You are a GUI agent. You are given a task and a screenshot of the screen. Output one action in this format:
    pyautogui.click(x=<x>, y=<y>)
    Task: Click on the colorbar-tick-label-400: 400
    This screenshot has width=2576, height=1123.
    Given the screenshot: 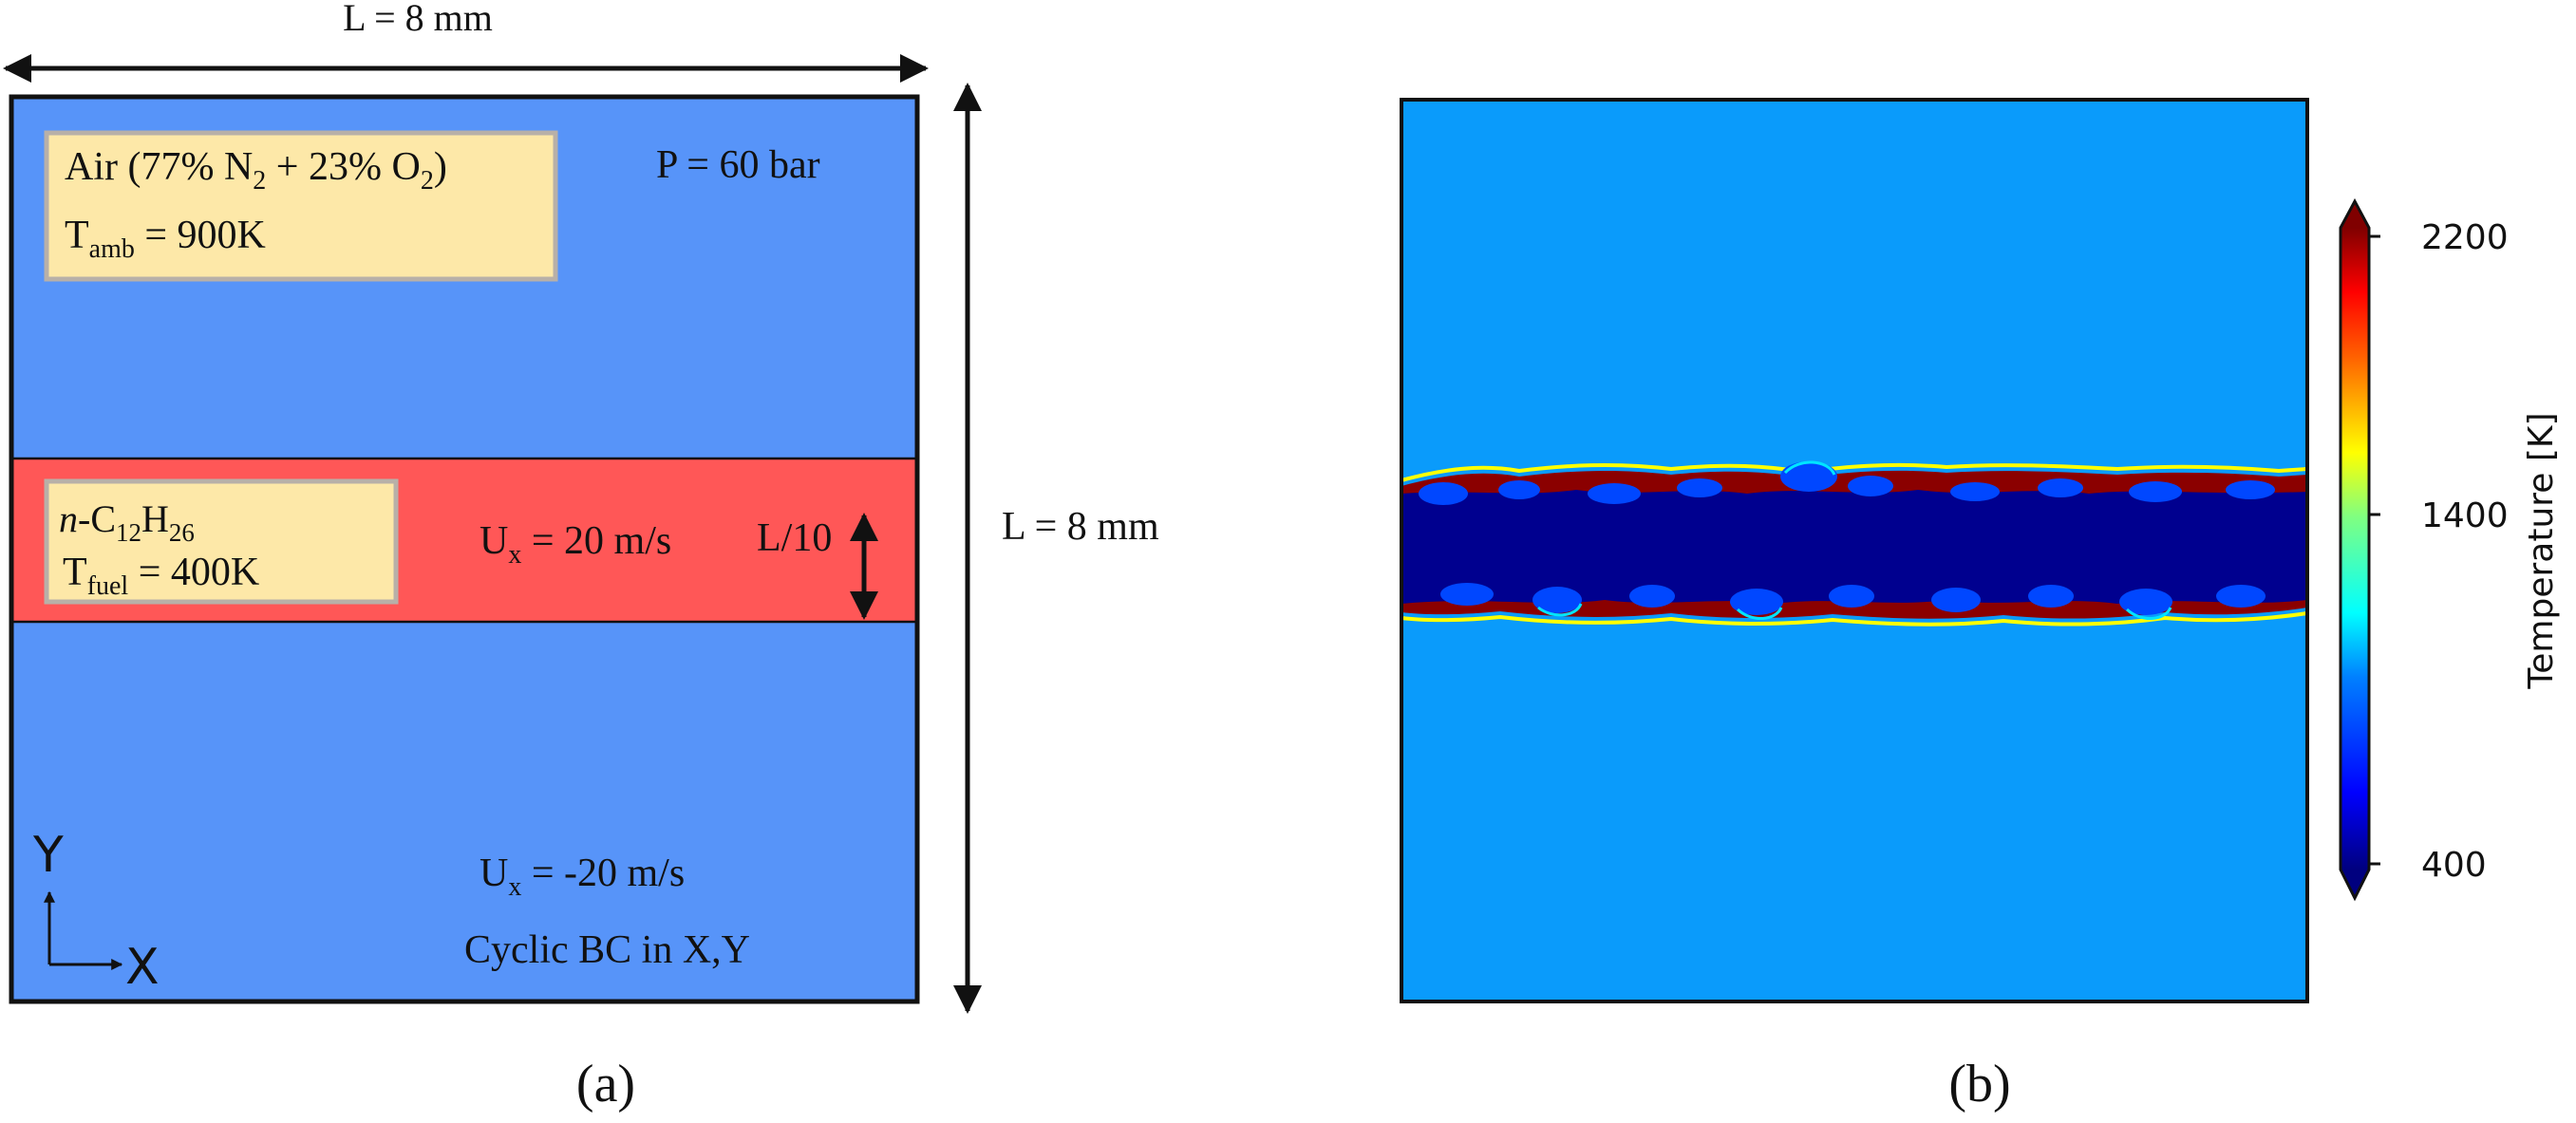 What is the action you would take?
    pyautogui.click(x=2454, y=866)
    